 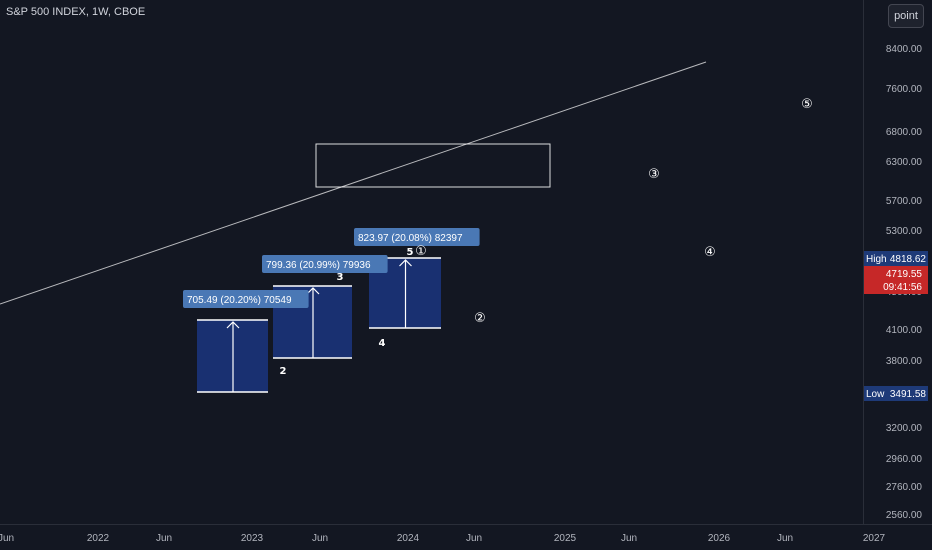 I want to click on last-price-countdown: 09:41:56, so click(x=902, y=287).